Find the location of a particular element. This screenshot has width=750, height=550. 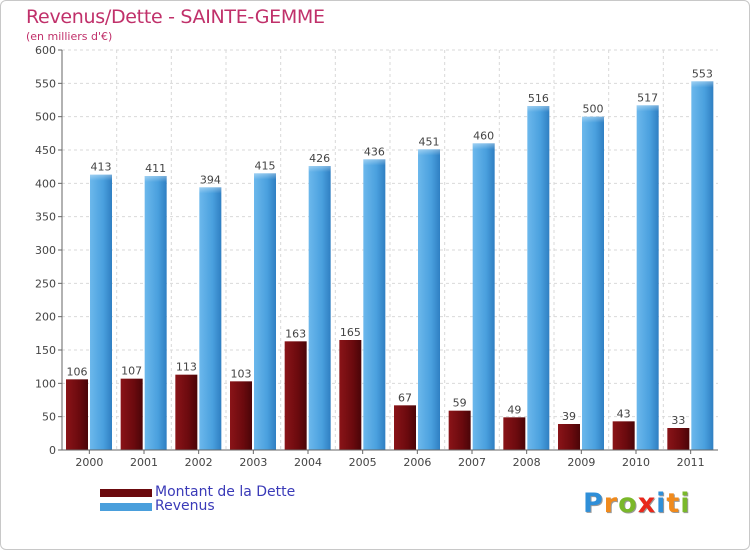

data-label-dette-2009: 39 is located at coordinates (569, 416).